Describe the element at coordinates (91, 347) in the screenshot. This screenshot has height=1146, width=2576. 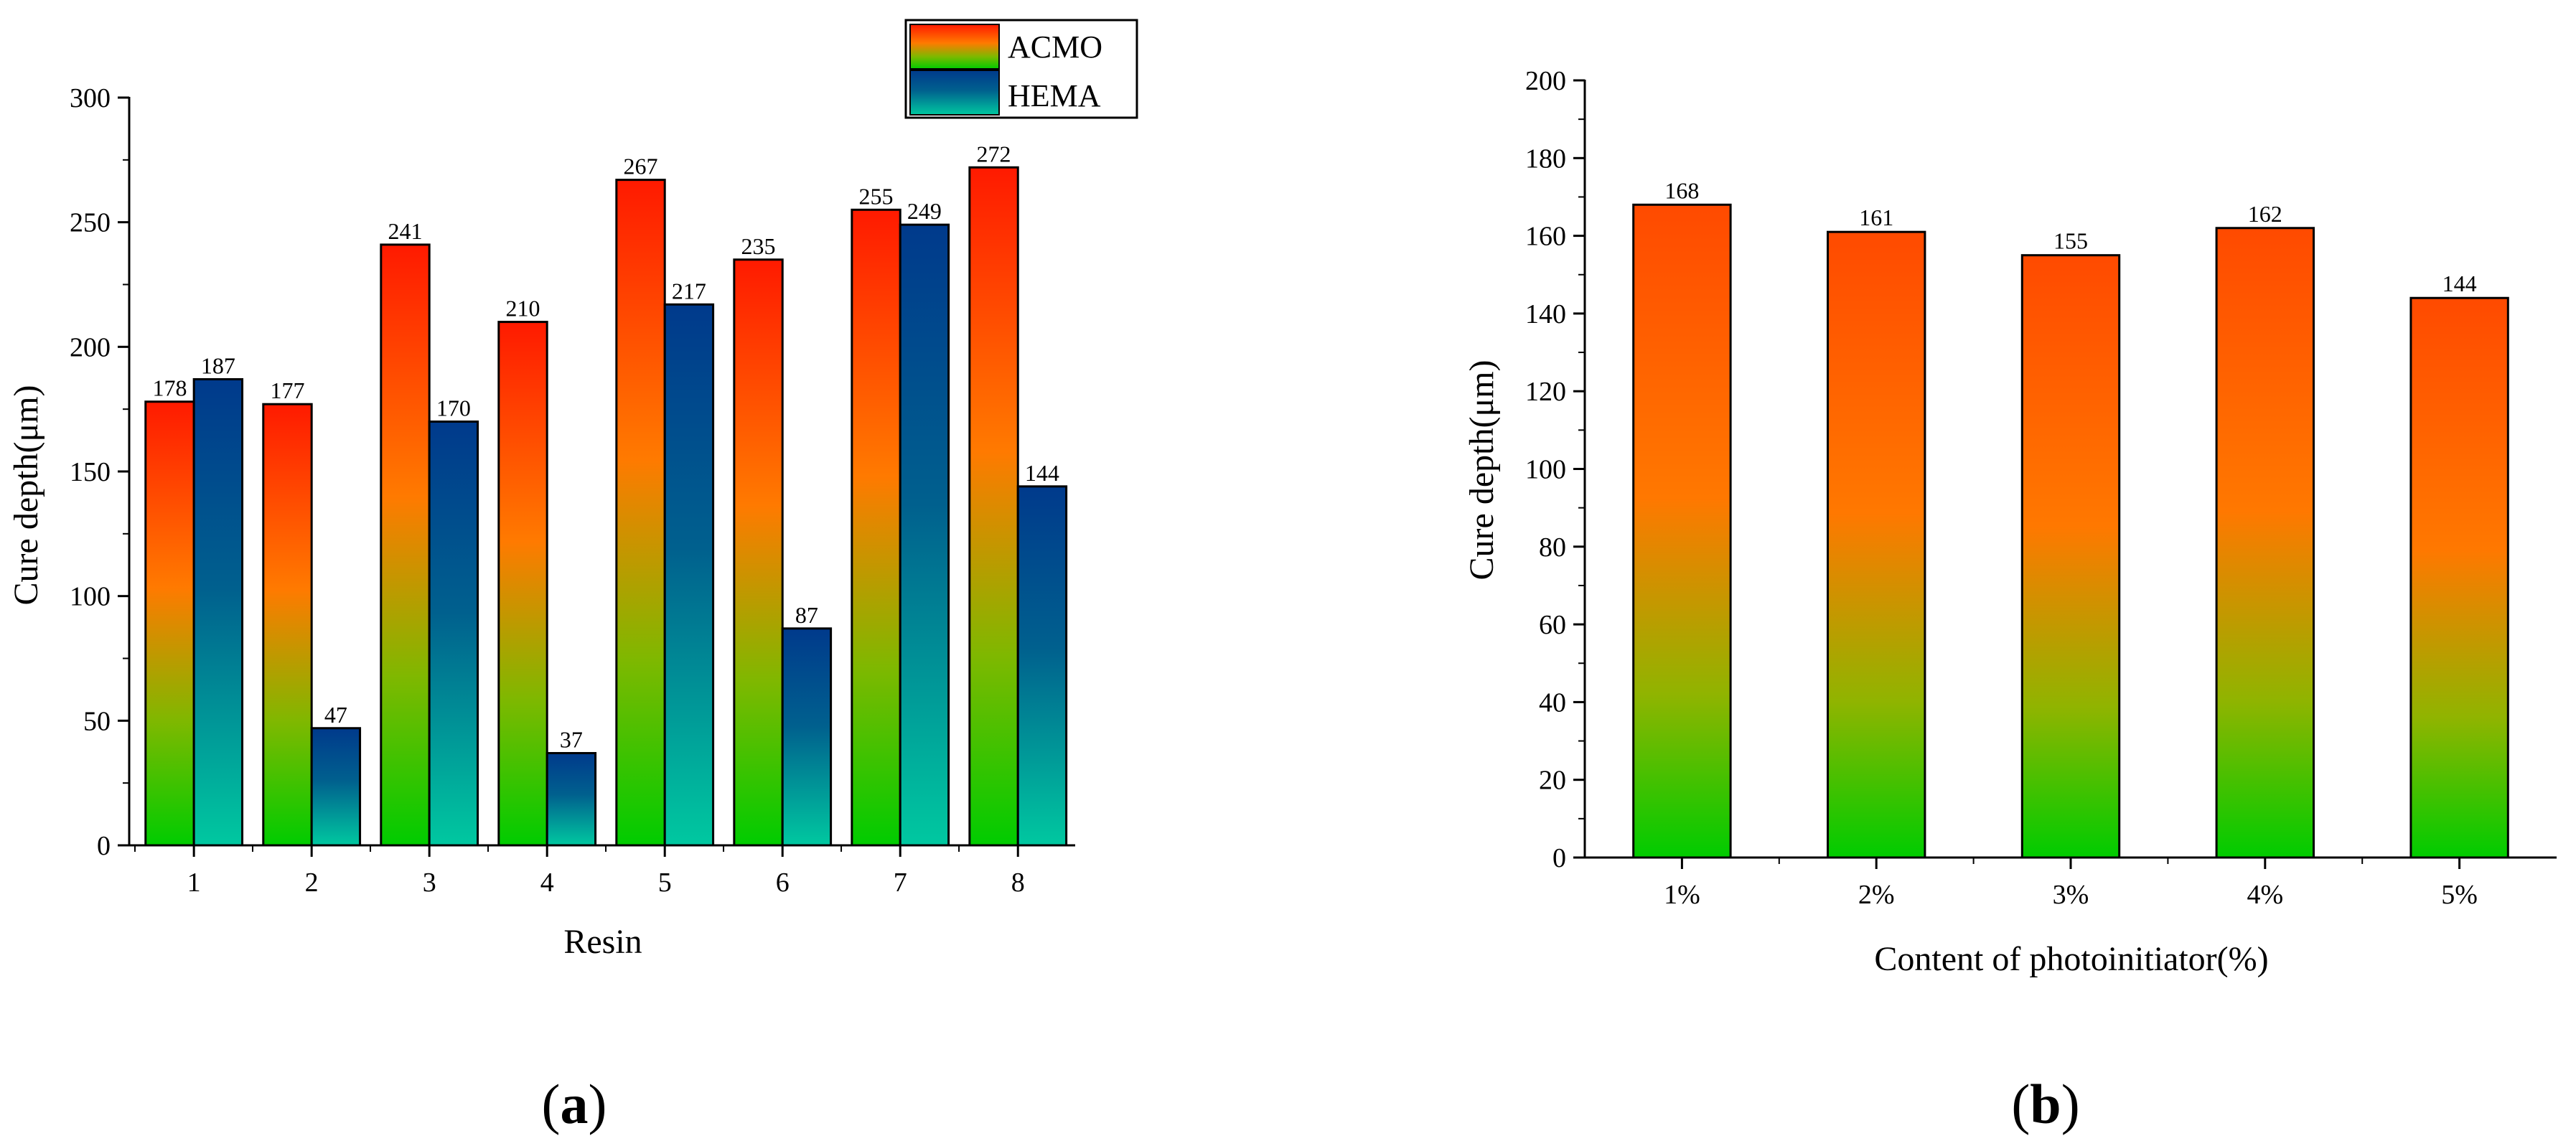
I see `chart-a-y-tick-label: 200` at that location.